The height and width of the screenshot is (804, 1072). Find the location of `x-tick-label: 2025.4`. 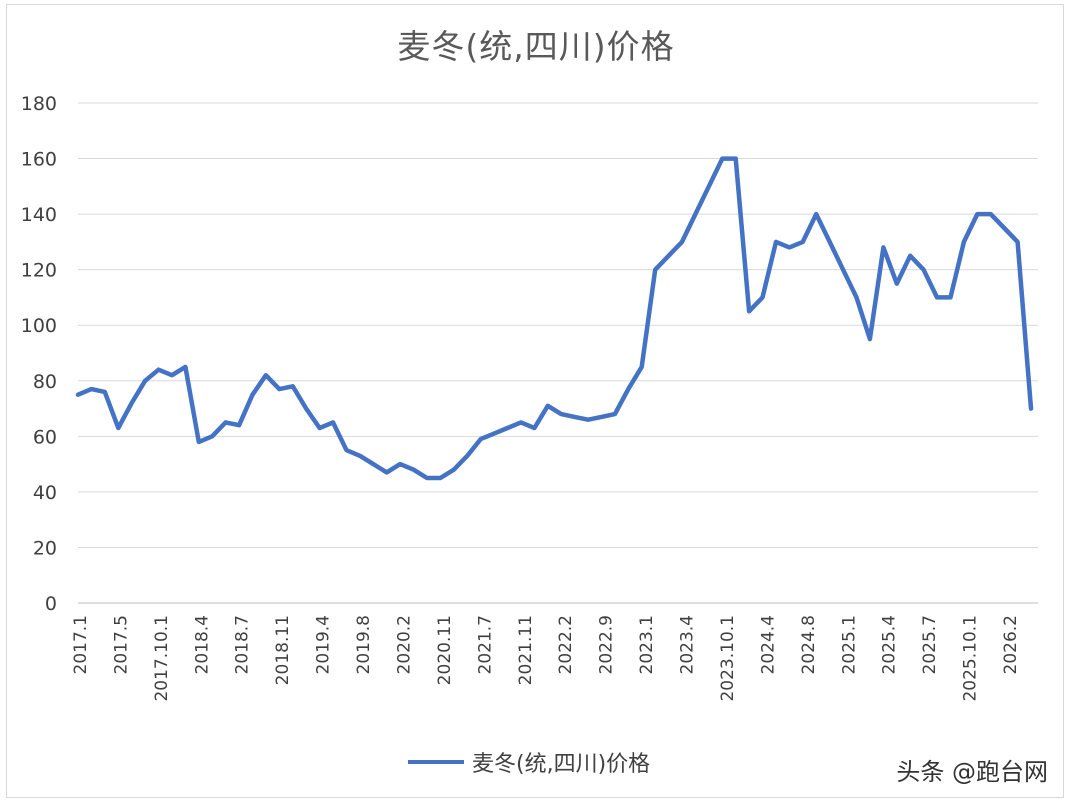

x-tick-label: 2025.4 is located at coordinates (890, 644).